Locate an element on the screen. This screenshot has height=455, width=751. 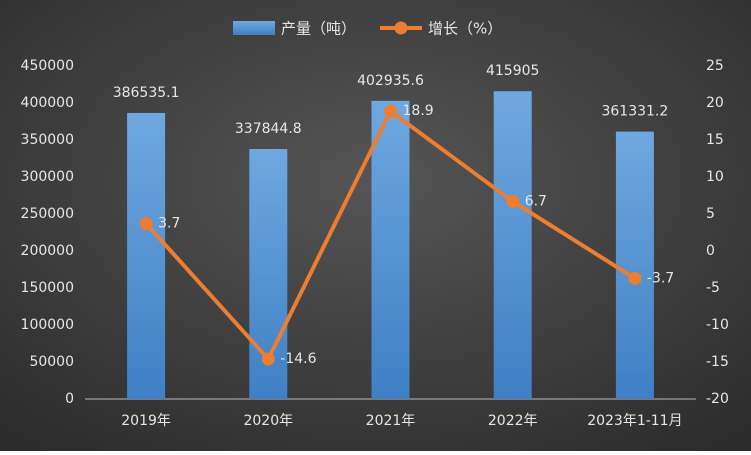
y-tick-label: 50000 is located at coordinates (51, 362).